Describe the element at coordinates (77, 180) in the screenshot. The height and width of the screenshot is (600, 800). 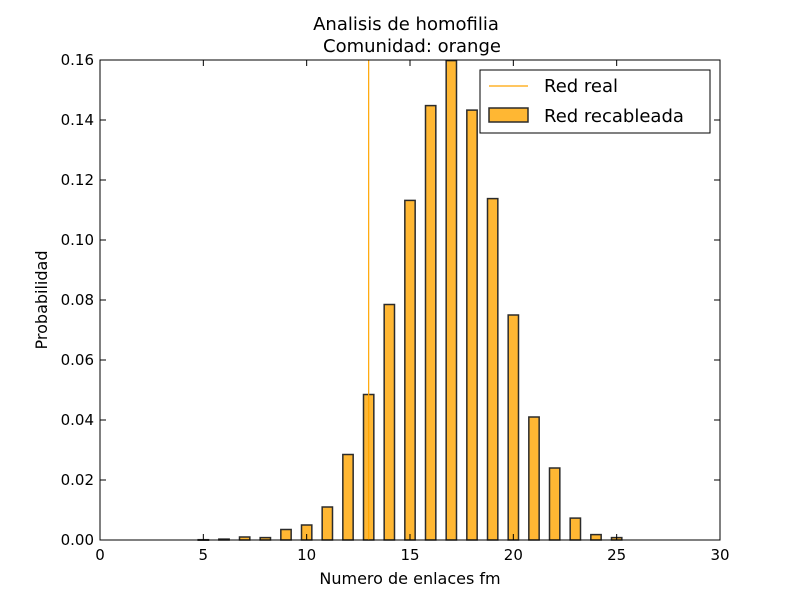
I see `y-tick-label: 0.12` at that location.